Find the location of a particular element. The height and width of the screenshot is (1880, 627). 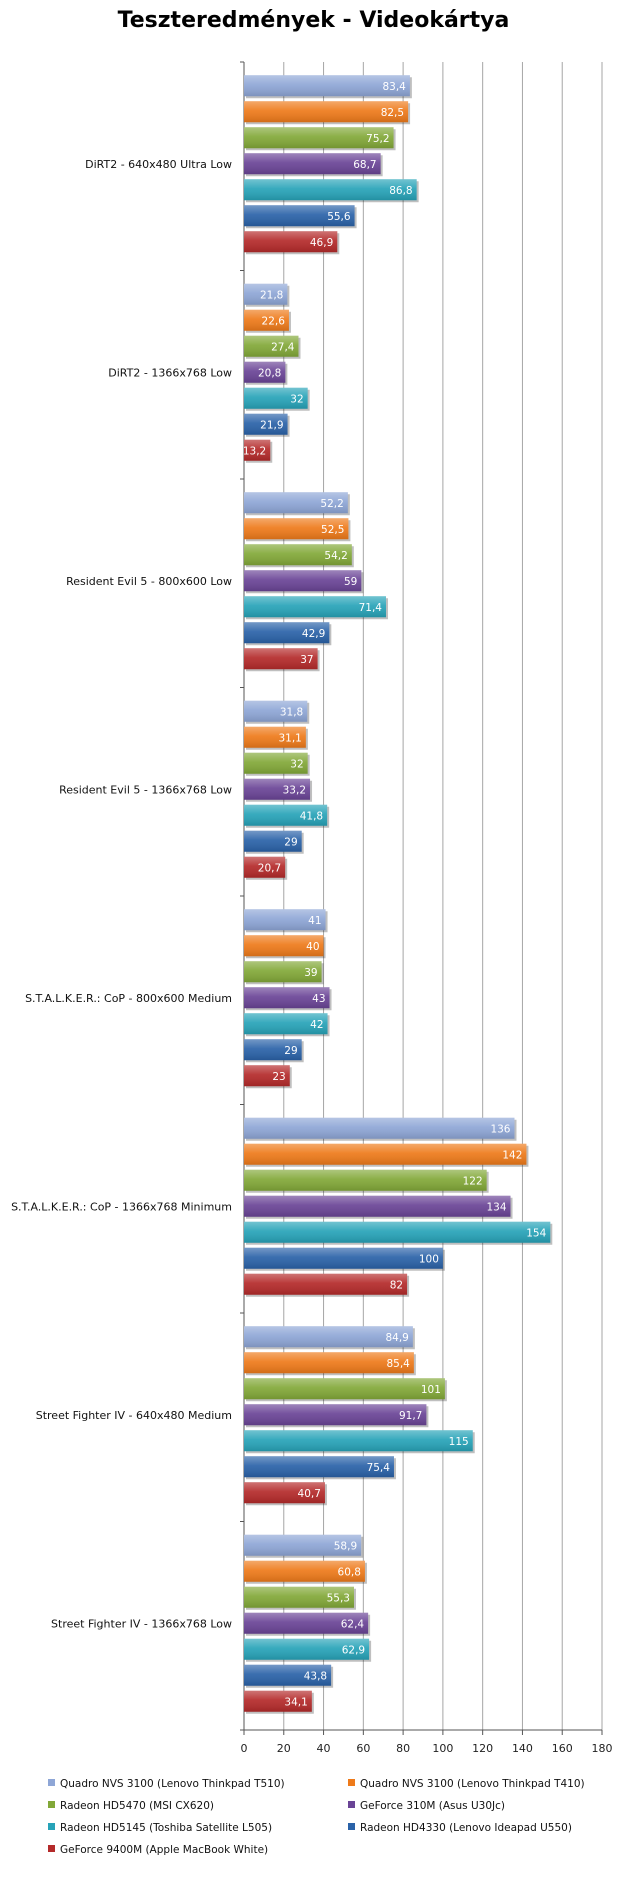

legend-item: Radeon HD4330 (Lenovo Ideapad U550) is located at coordinates (460, 1828).